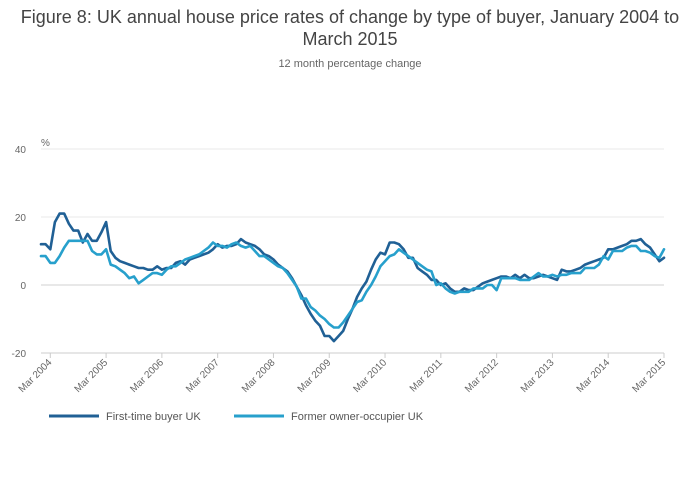 The height and width of the screenshot is (502, 700). What do you see at coordinates (23, 286) in the screenshot?
I see `y-tick-label: 0` at bounding box center [23, 286].